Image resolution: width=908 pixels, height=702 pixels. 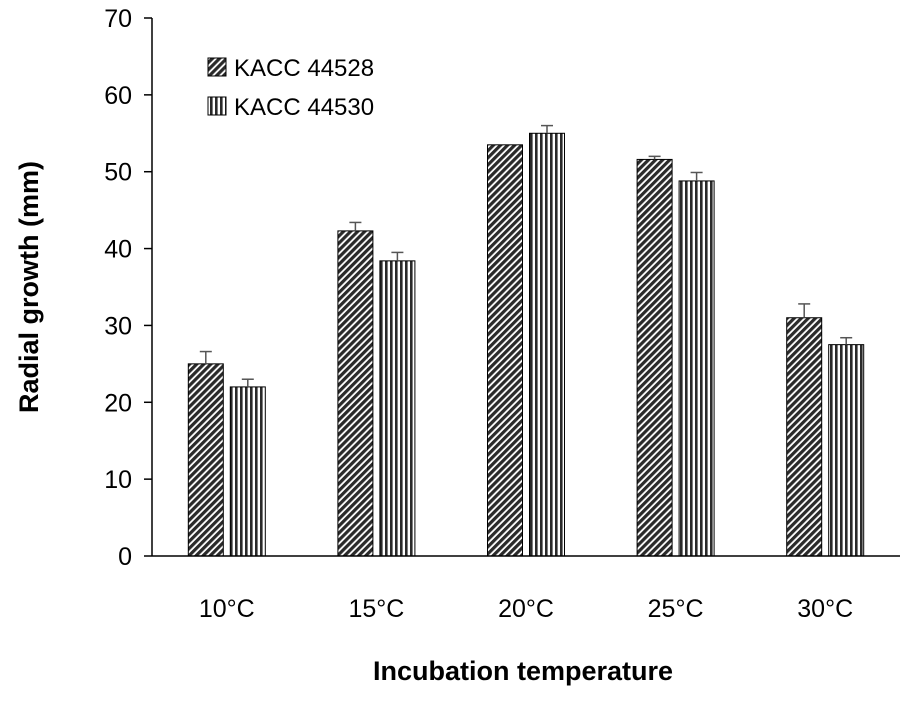 I want to click on y-tick-label: 20, so click(x=118, y=403).